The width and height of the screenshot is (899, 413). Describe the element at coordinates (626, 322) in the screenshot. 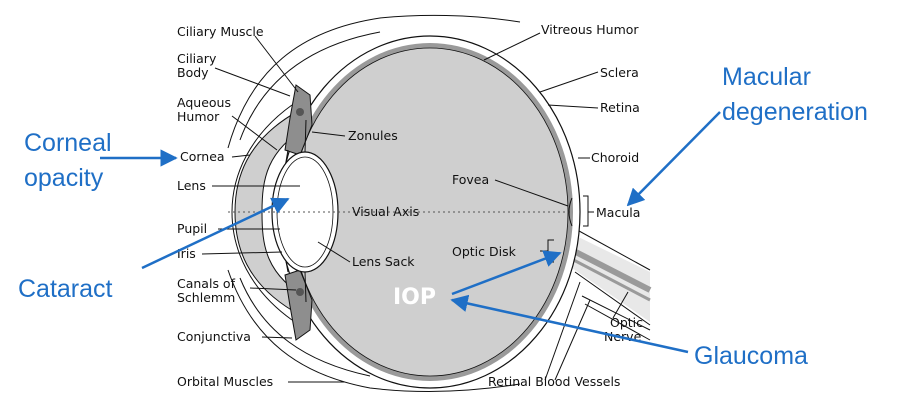

I see `label-optic-nerve-1: Optic` at that location.